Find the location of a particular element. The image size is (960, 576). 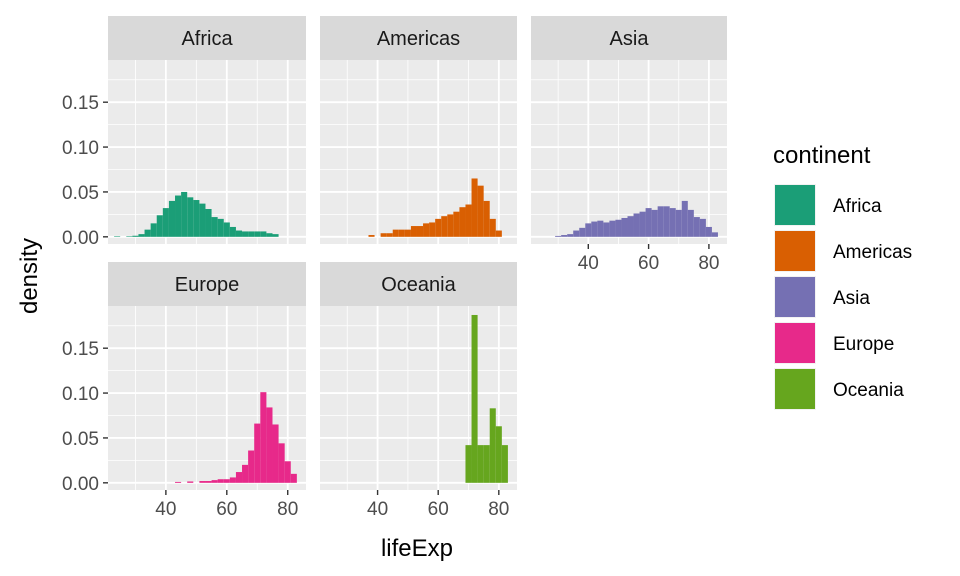

facet-strip-label-oceania: Oceania is located at coordinates (418, 285).